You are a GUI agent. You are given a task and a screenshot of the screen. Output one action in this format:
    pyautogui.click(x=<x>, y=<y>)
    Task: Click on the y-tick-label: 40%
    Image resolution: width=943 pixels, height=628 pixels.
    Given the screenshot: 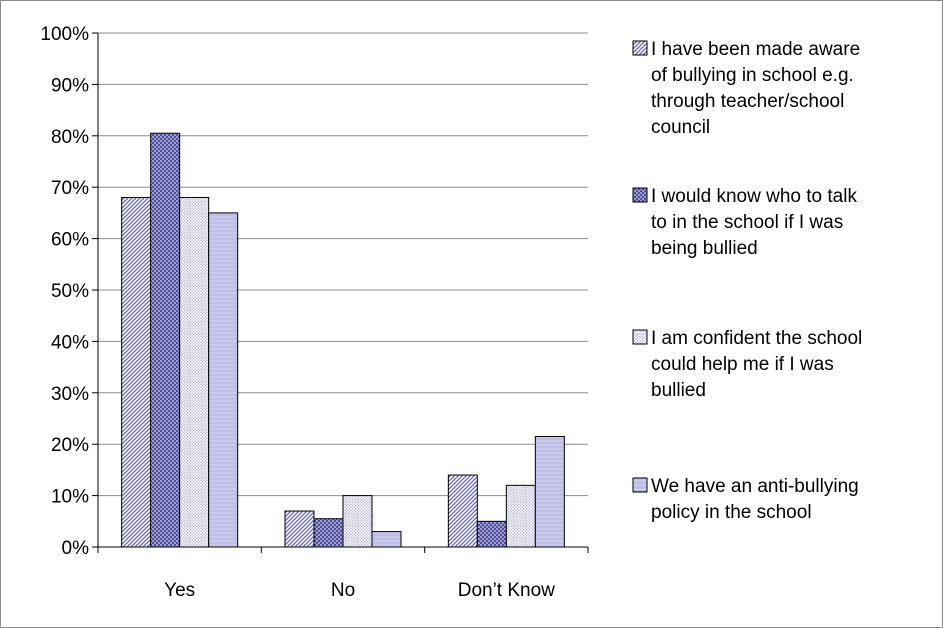 What is the action you would take?
    pyautogui.click(x=70, y=342)
    